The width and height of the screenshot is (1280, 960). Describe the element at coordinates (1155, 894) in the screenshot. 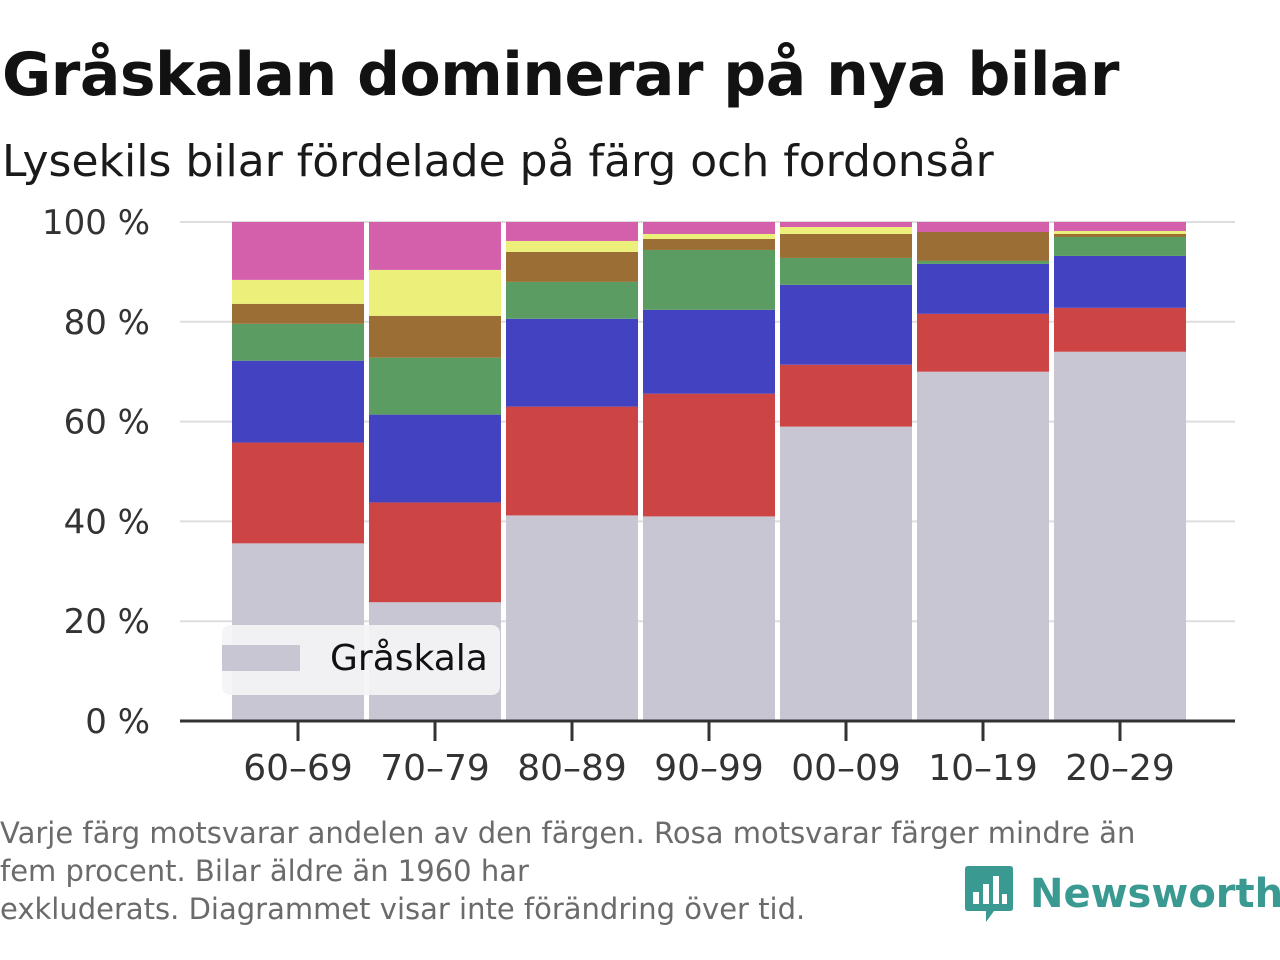

I see `logo-text: Newsworthy` at that location.